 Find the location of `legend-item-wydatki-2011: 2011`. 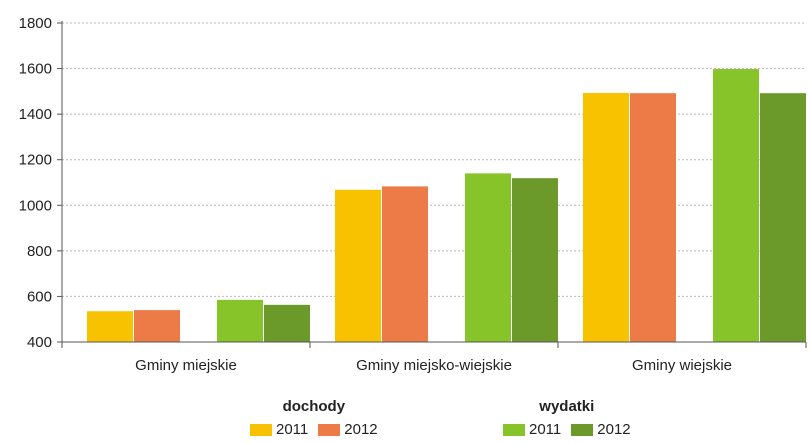

legend-item-wydatki-2011: 2011 is located at coordinates (532, 429).